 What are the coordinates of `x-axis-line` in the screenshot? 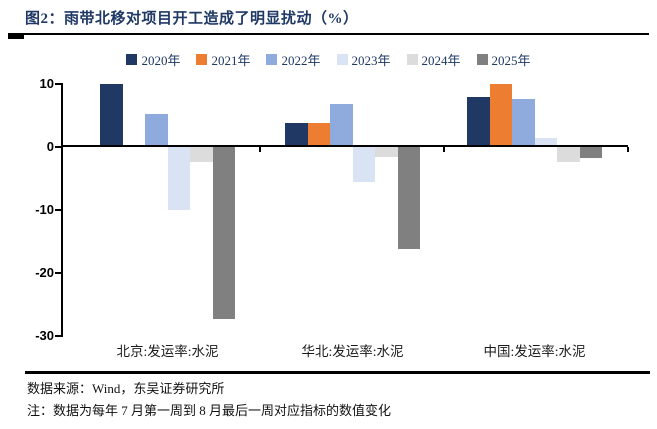 It's located at (344, 146).